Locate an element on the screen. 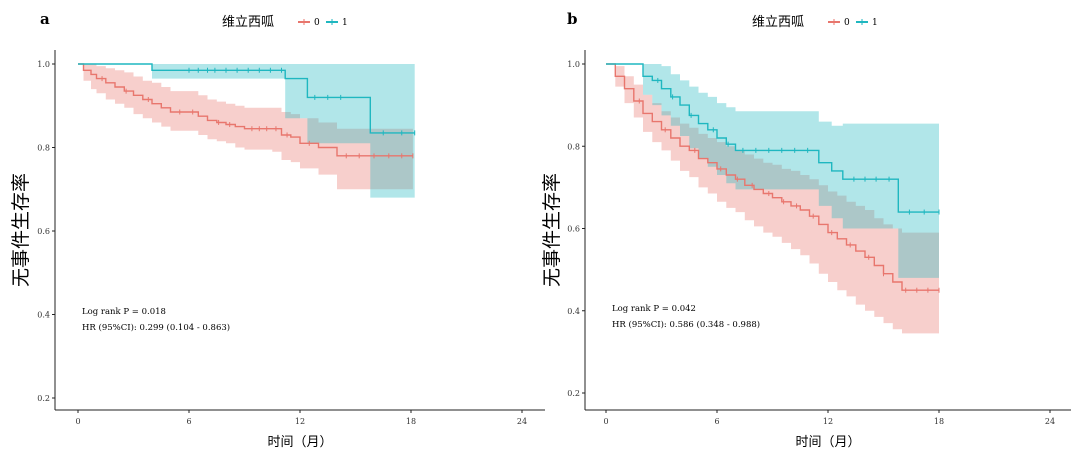 This screenshot has height=457, width=1080. stats-annotation: HR (95%CI): 0.586 (0.348 - 0.988) is located at coordinates (686, 324).